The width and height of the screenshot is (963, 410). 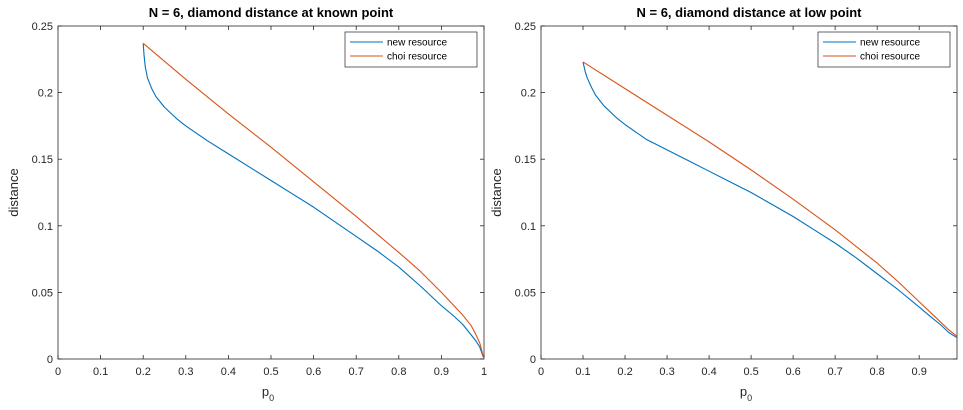 I want to click on x-tick-label: 1, so click(x=484, y=372).